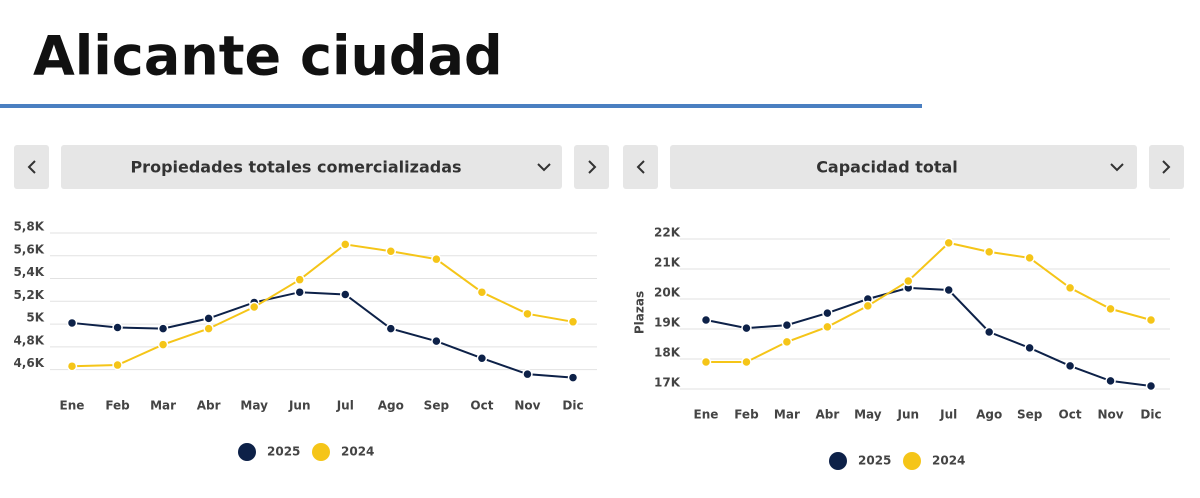 This screenshot has height=498, width=1200. Describe the element at coordinates (667, 293) in the screenshot. I see `y-tick-label: 20K` at that location.